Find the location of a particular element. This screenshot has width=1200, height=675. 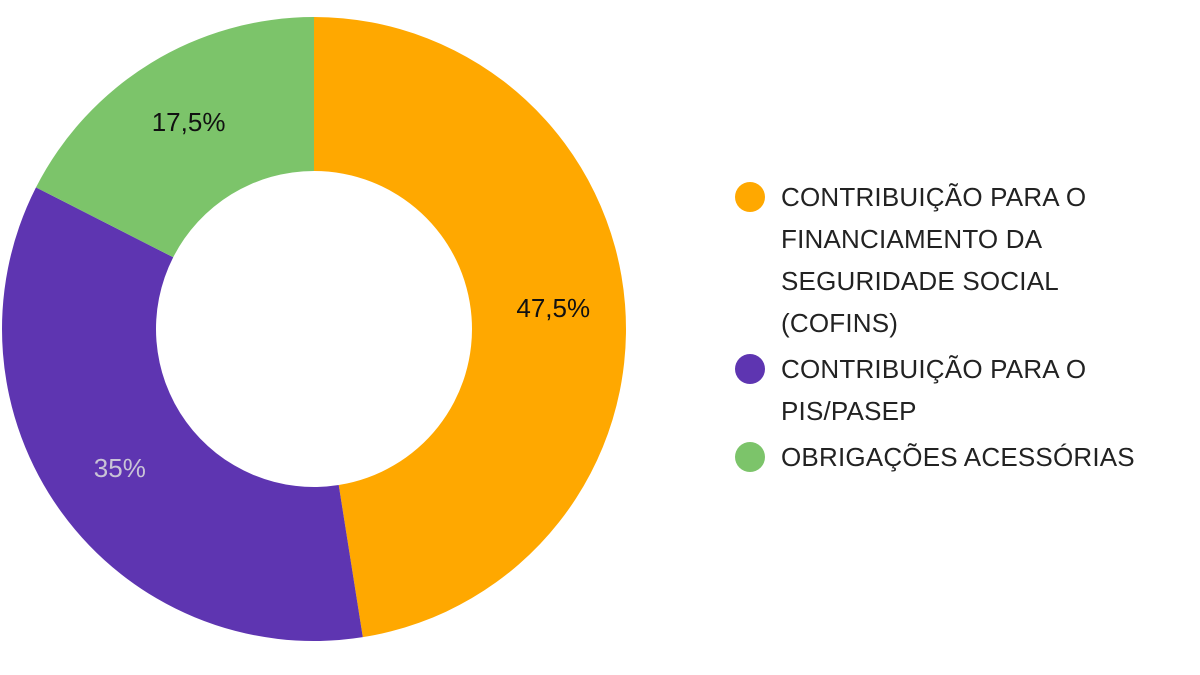

slice-label-2: 17,5% is located at coordinates (189, 122).